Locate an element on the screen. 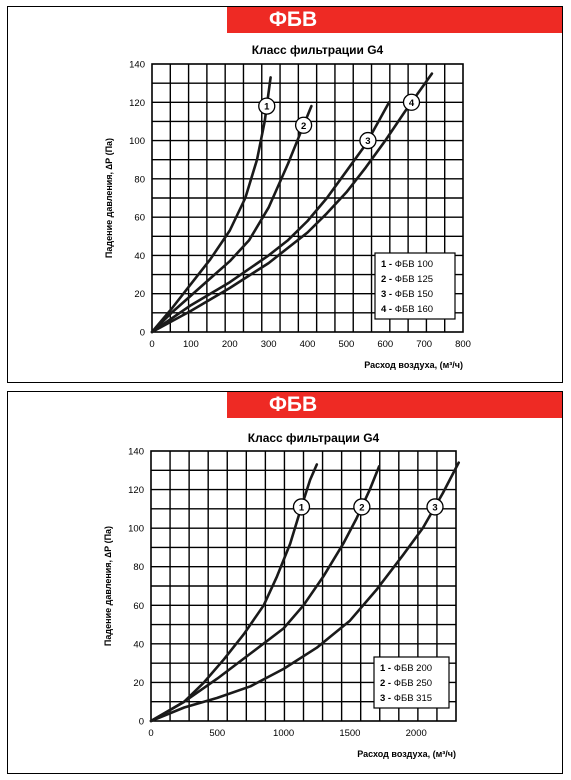 This screenshot has height=780, width=571. x-tick-label: 800 is located at coordinates (463, 344).